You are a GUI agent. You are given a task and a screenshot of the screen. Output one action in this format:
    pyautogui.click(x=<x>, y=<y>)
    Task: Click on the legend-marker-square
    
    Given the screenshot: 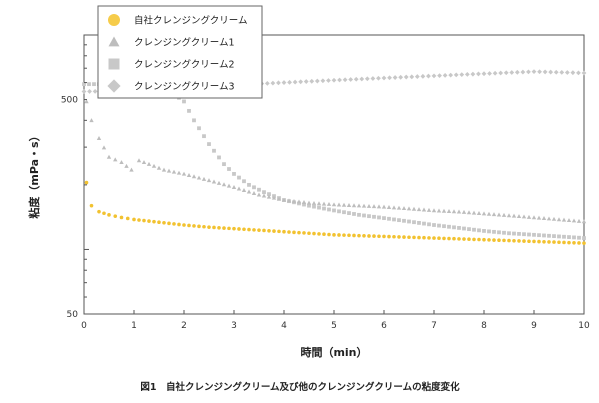 What is the action you would take?
    pyautogui.click(x=114, y=64)
    